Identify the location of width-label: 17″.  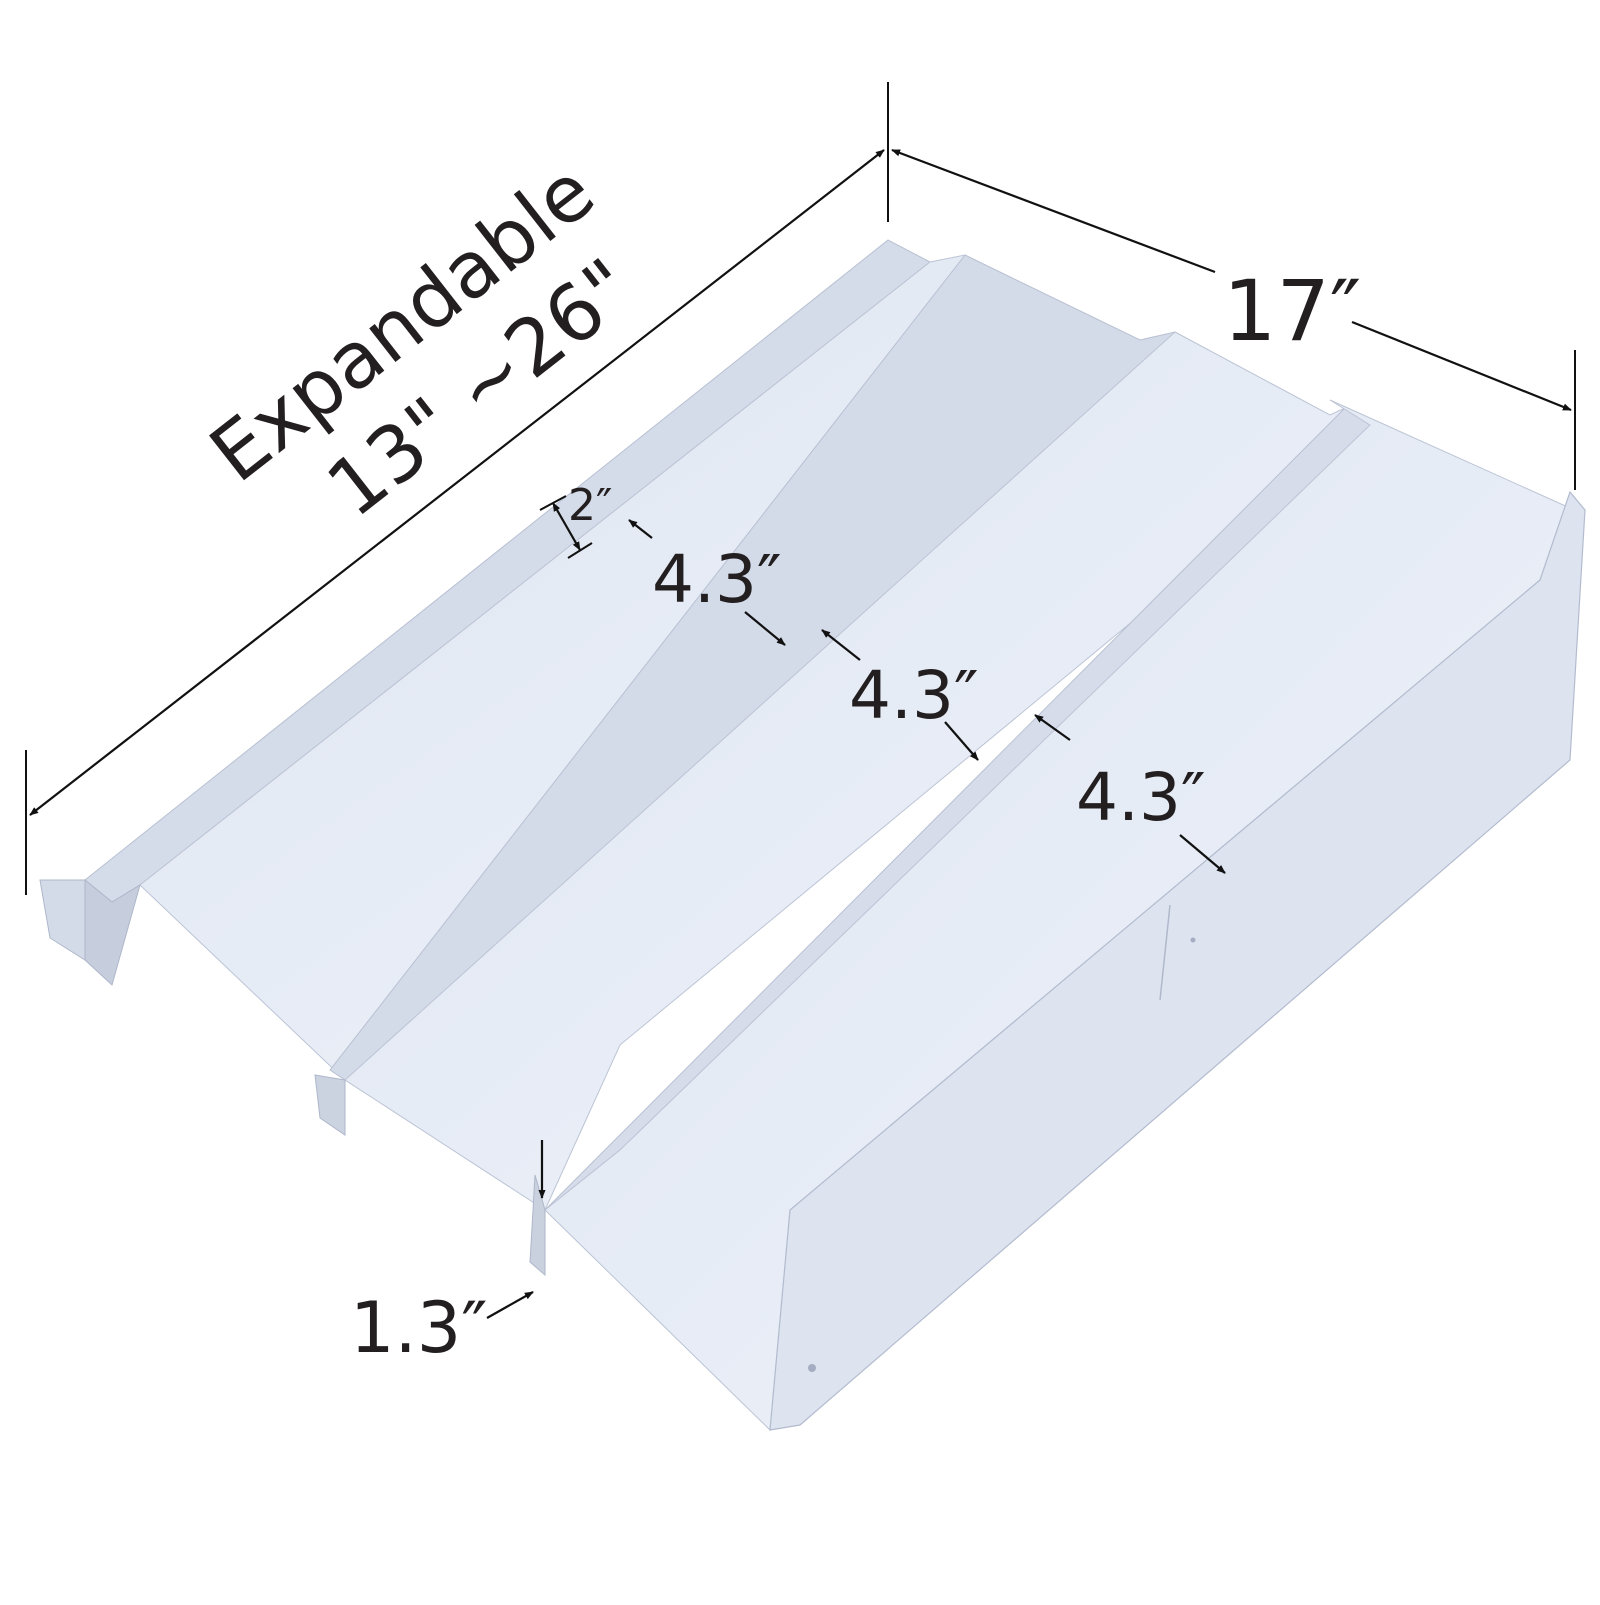
(1292, 311).